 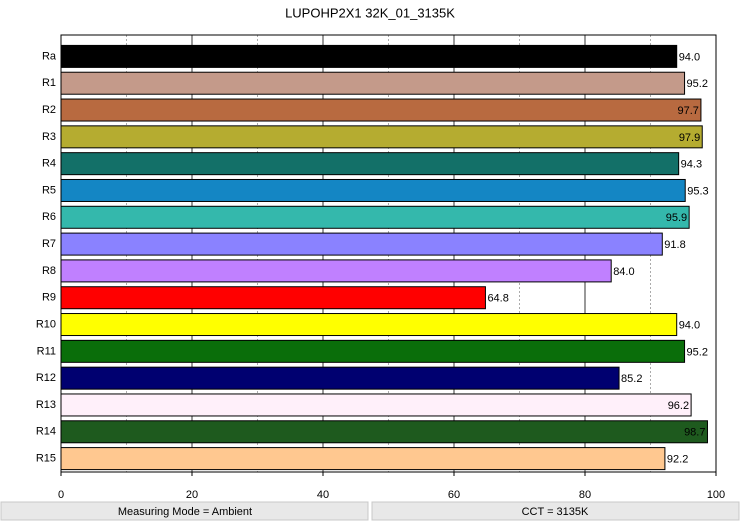 I want to click on status-text: Measuring Mode = Ambient, so click(x=185, y=512).